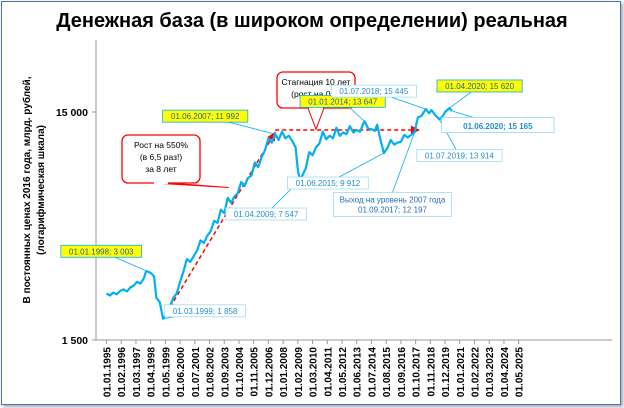 The width and height of the screenshot is (624, 408). What do you see at coordinates (161, 157) in the screenshot?
I see `callout-text: (в 6,5 раз!)` at bounding box center [161, 157].